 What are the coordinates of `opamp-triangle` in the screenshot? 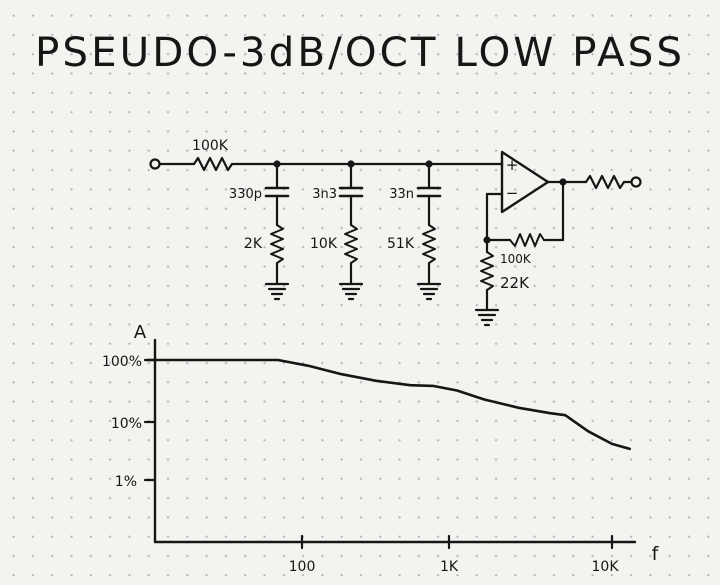 It's located at (525, 182).